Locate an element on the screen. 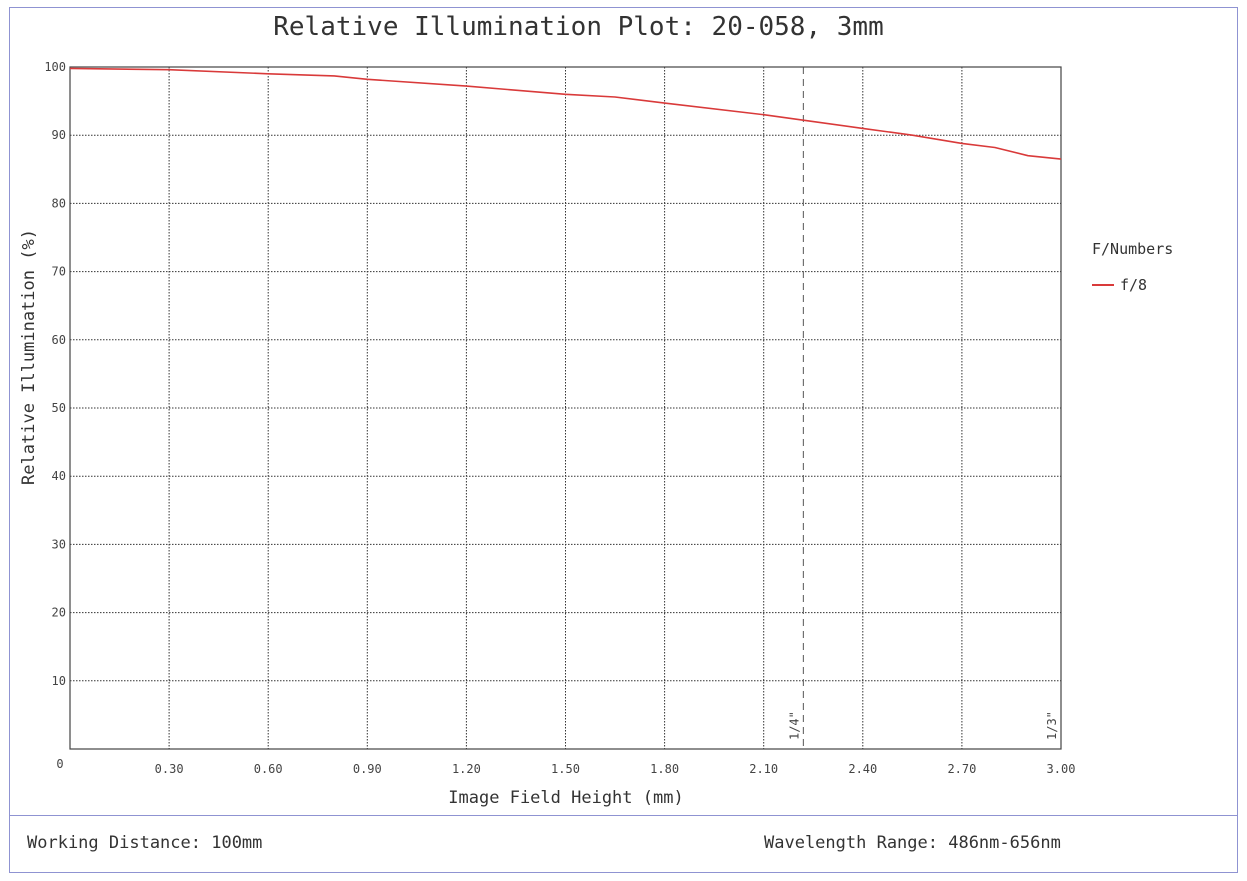 This screenshot has width=1247, height=881. footer-divider is located at coordinates (623, 815).